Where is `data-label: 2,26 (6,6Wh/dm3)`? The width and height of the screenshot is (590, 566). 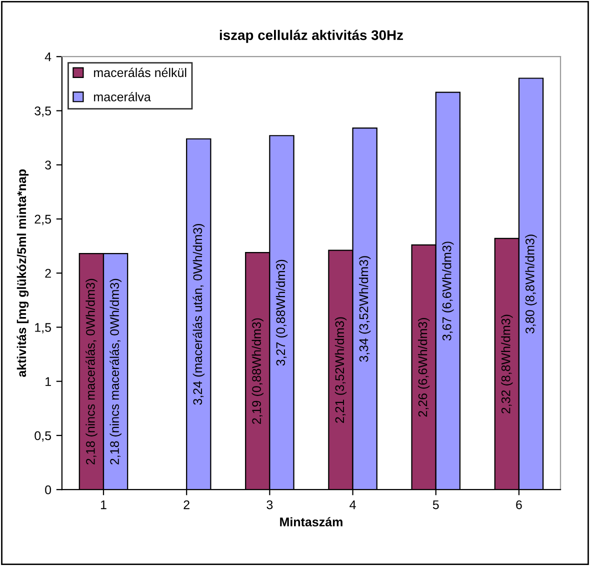
data-label: 2,26 (6,6Wh/dm3) is located at coordinates (424, 367).